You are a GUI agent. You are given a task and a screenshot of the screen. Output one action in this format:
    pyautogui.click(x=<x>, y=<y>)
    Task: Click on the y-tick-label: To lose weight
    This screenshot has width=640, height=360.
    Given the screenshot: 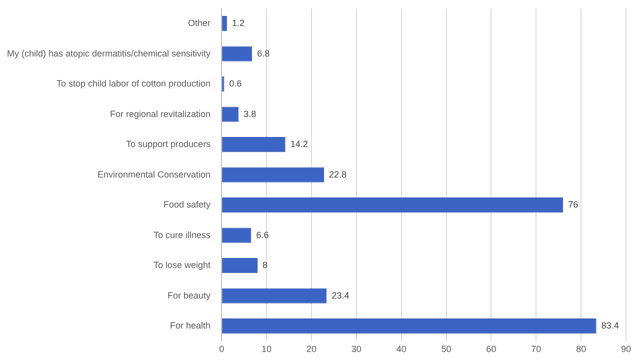 What is the action you would take?
    pyautogui.click(x=183, y=265)
    